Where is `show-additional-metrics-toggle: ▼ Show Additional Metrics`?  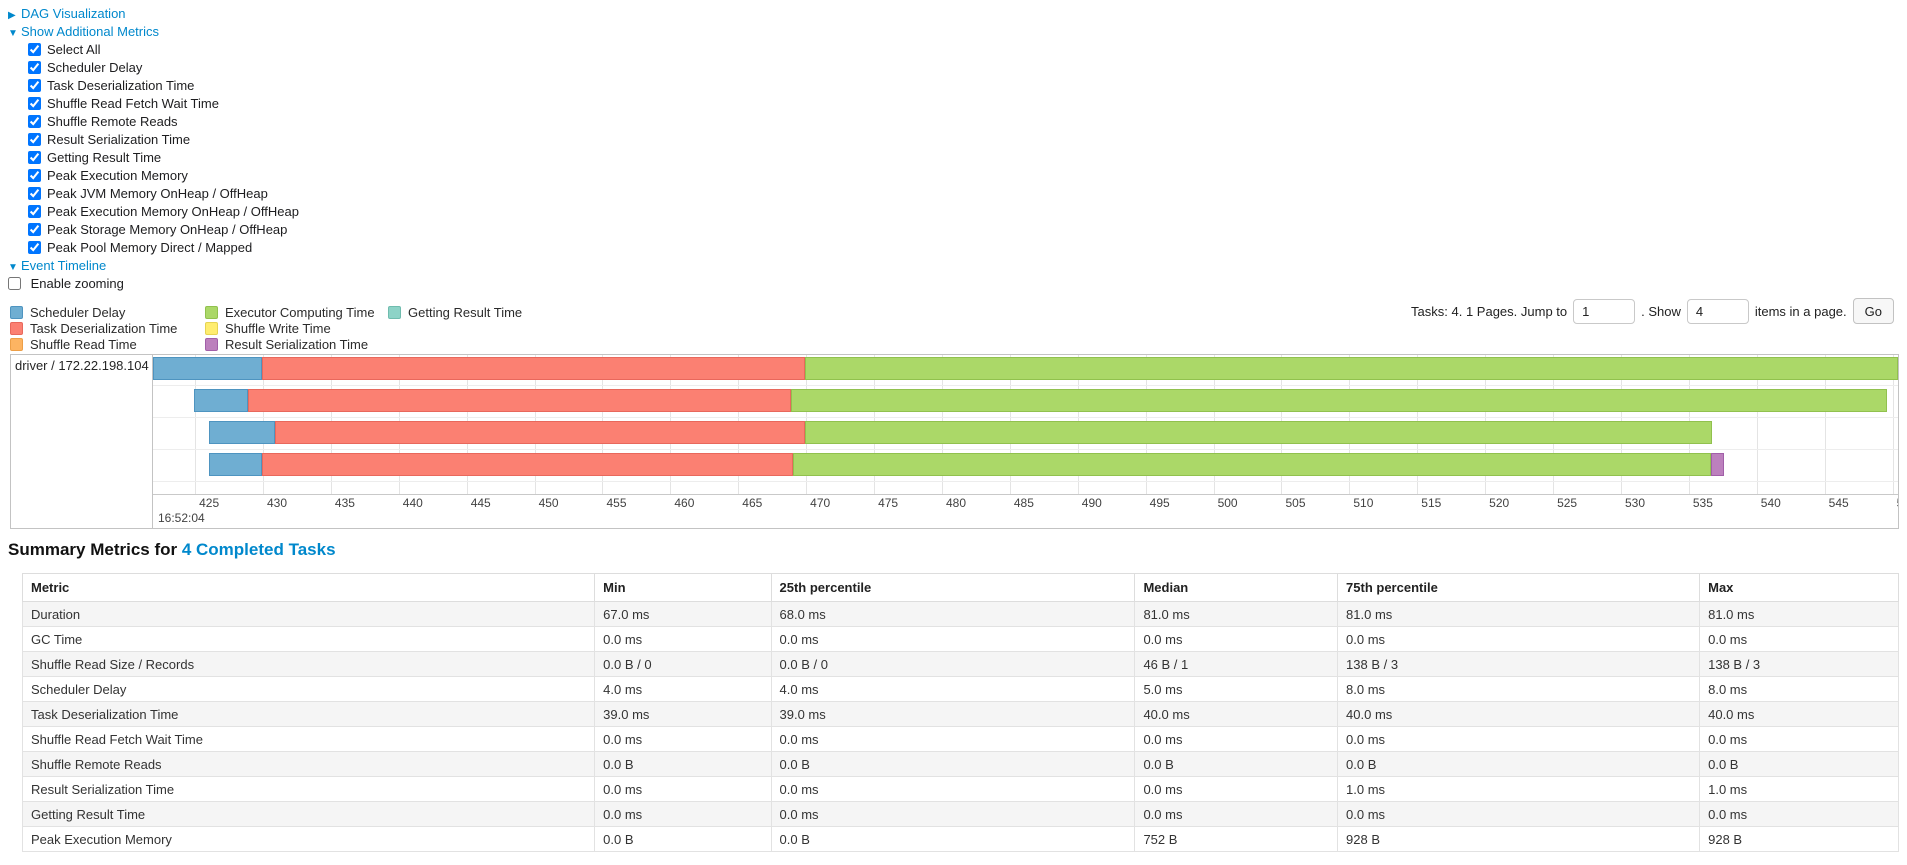 show-additional-metrics-toggle: ▼ Show Additional Metrics is located at coordinates (153, 32).